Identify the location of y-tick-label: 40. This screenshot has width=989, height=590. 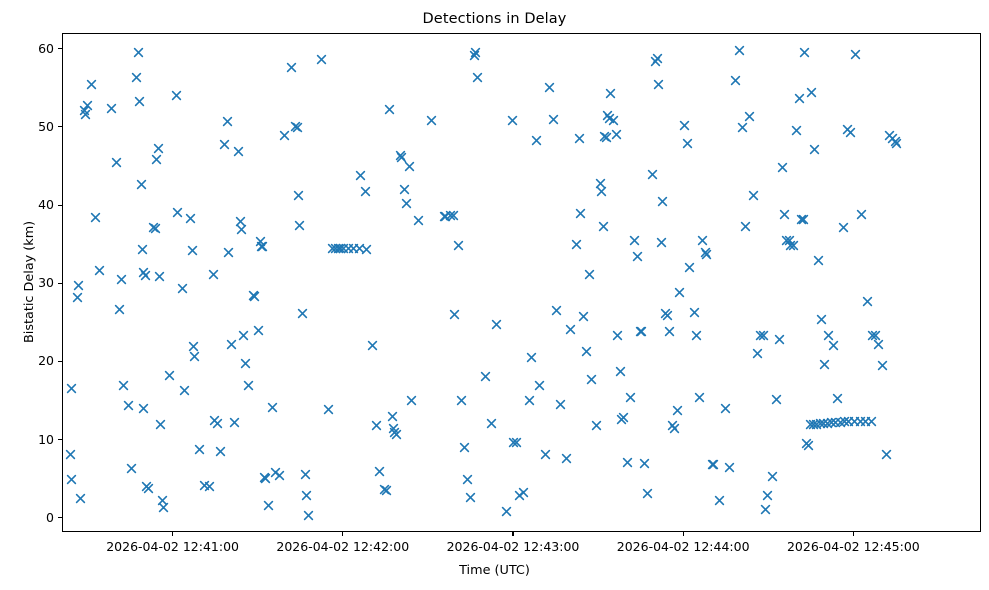
(46, 205).